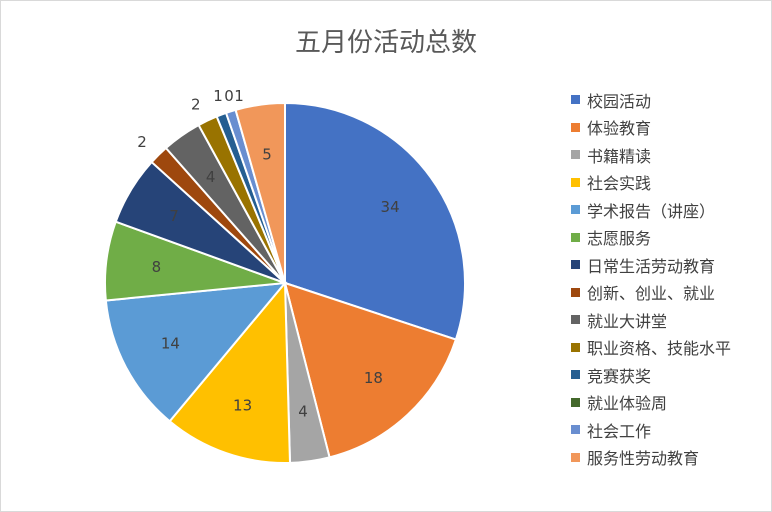 This screenshot has height=512, width=772. I want to click on legend-label: 书籍精读, so click(619, 156).